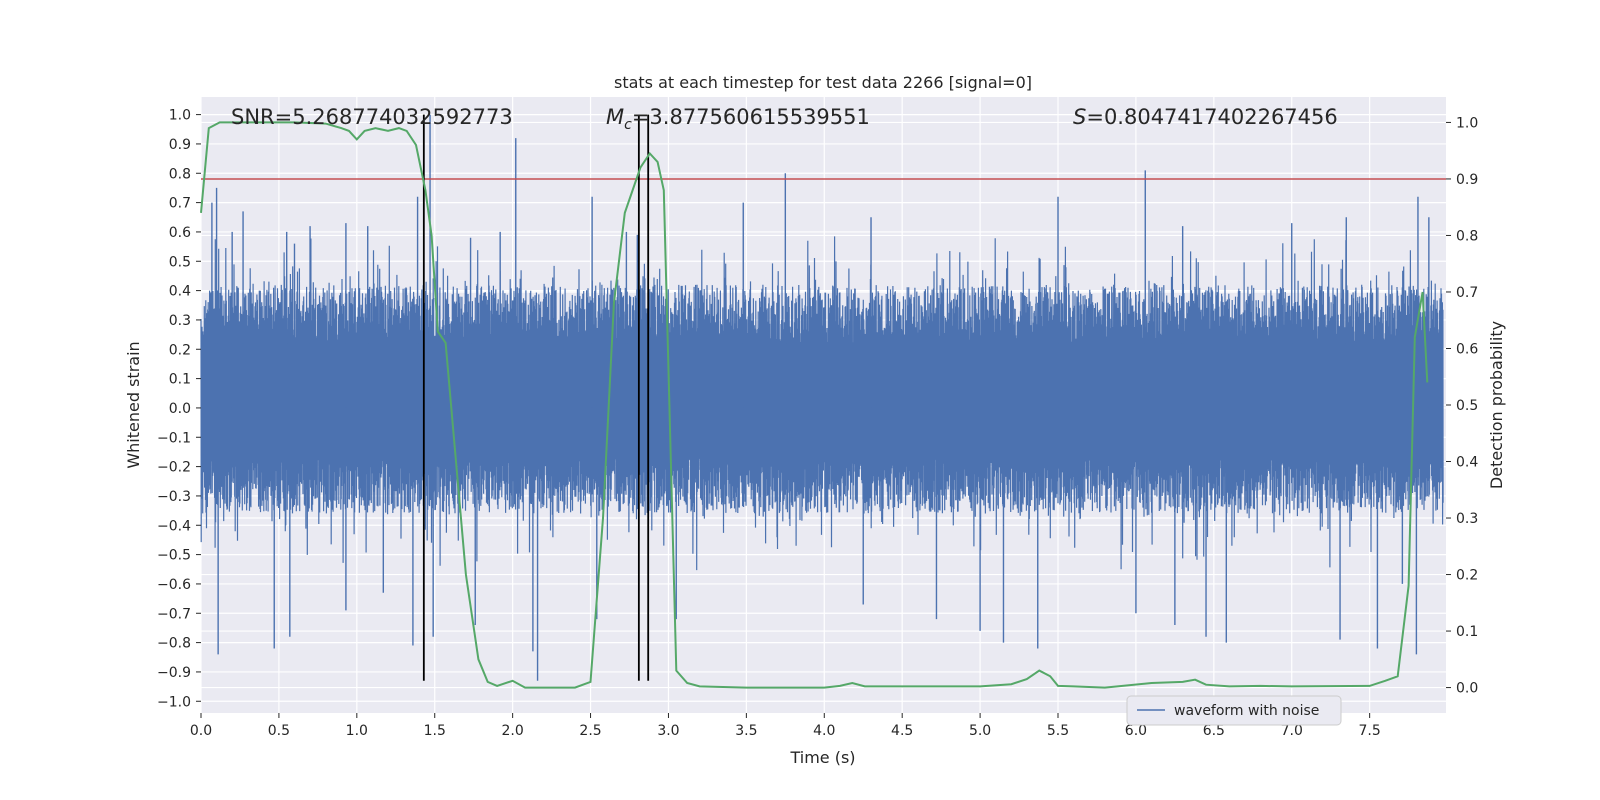 The width and height of the screenshot is (1600, 800). I want to click on y2-tick-label: 0.9, so click(1467, 180).